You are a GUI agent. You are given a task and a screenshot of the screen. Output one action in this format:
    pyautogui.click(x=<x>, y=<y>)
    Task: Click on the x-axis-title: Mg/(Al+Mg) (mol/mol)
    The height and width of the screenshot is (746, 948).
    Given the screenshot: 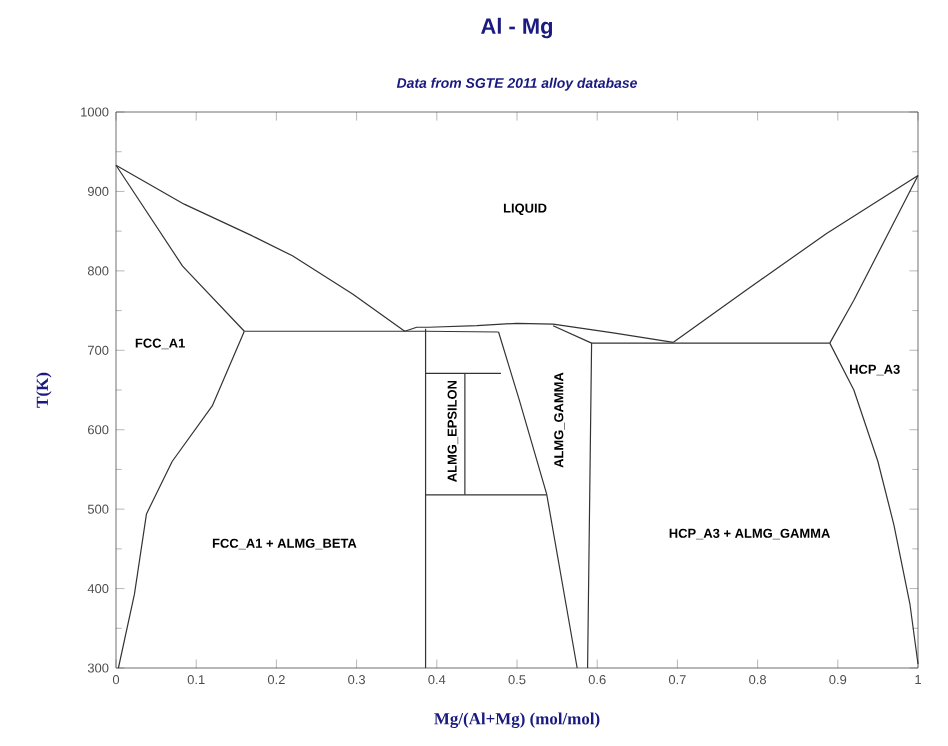 What is the action you would take?
    pyautogui.click(x=517, y=720)
    